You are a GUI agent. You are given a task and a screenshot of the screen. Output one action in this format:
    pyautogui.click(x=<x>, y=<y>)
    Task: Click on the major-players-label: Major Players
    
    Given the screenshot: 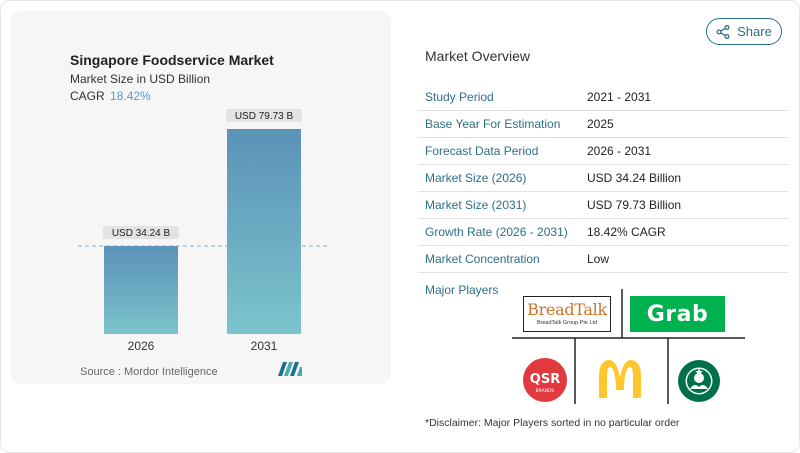 What is the action you would take?
    pyautogui.click(x=462, y=290)
    